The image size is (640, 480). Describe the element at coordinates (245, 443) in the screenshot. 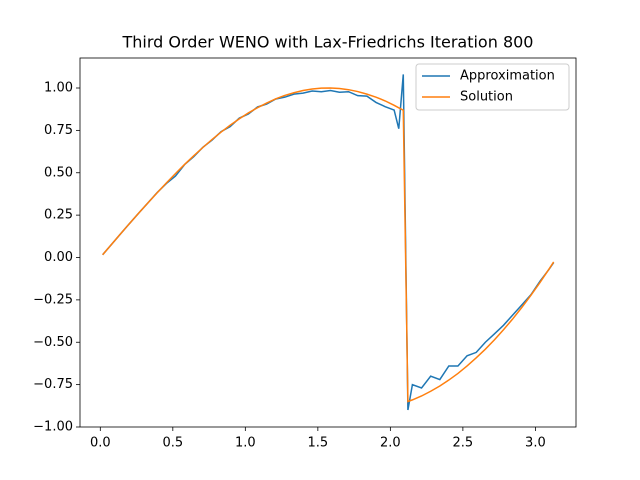

I see `x-tick-label: 1.0` at that location.